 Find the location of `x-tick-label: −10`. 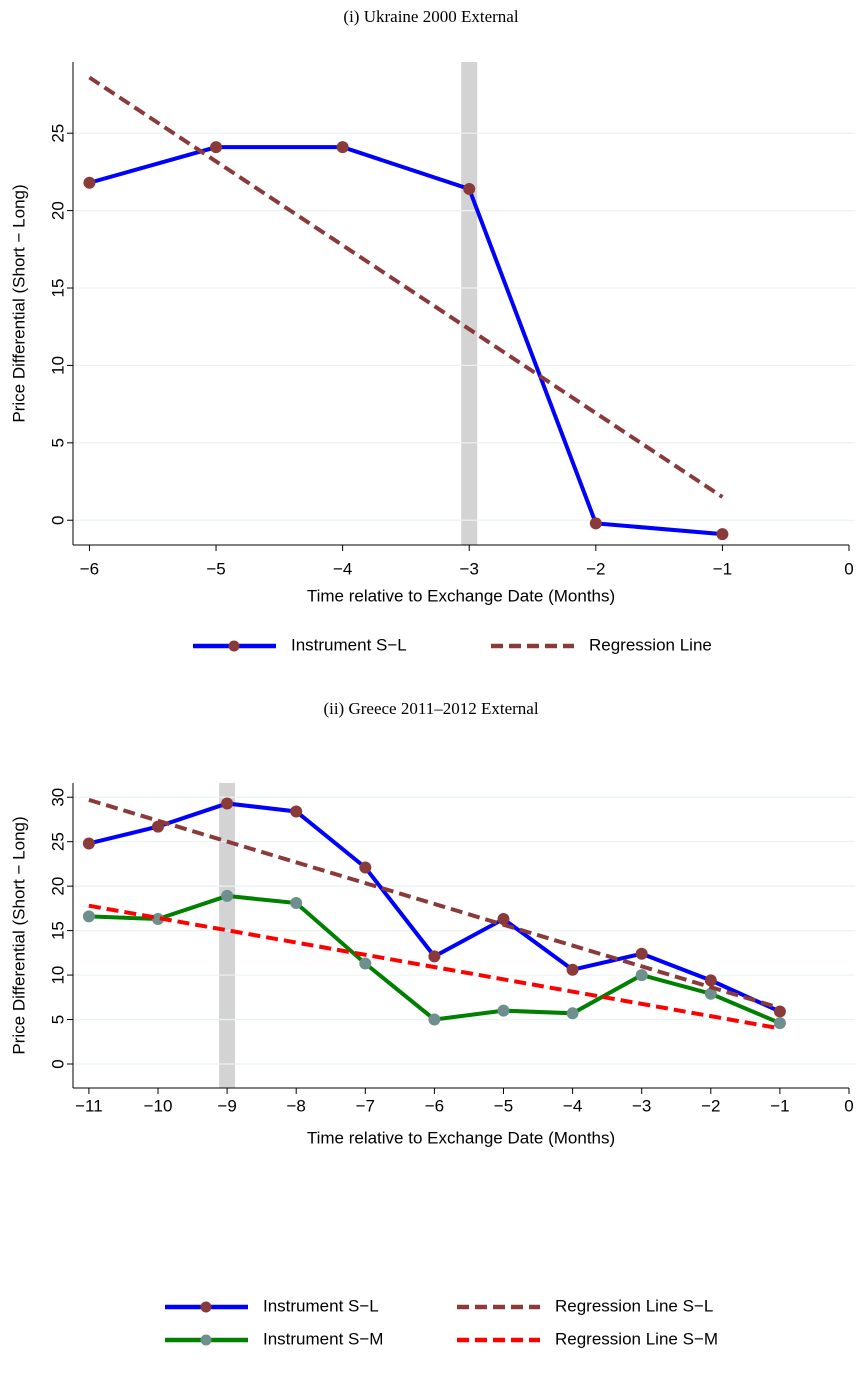

x-tick-label: −10 is located at coordinates (158, 1105).